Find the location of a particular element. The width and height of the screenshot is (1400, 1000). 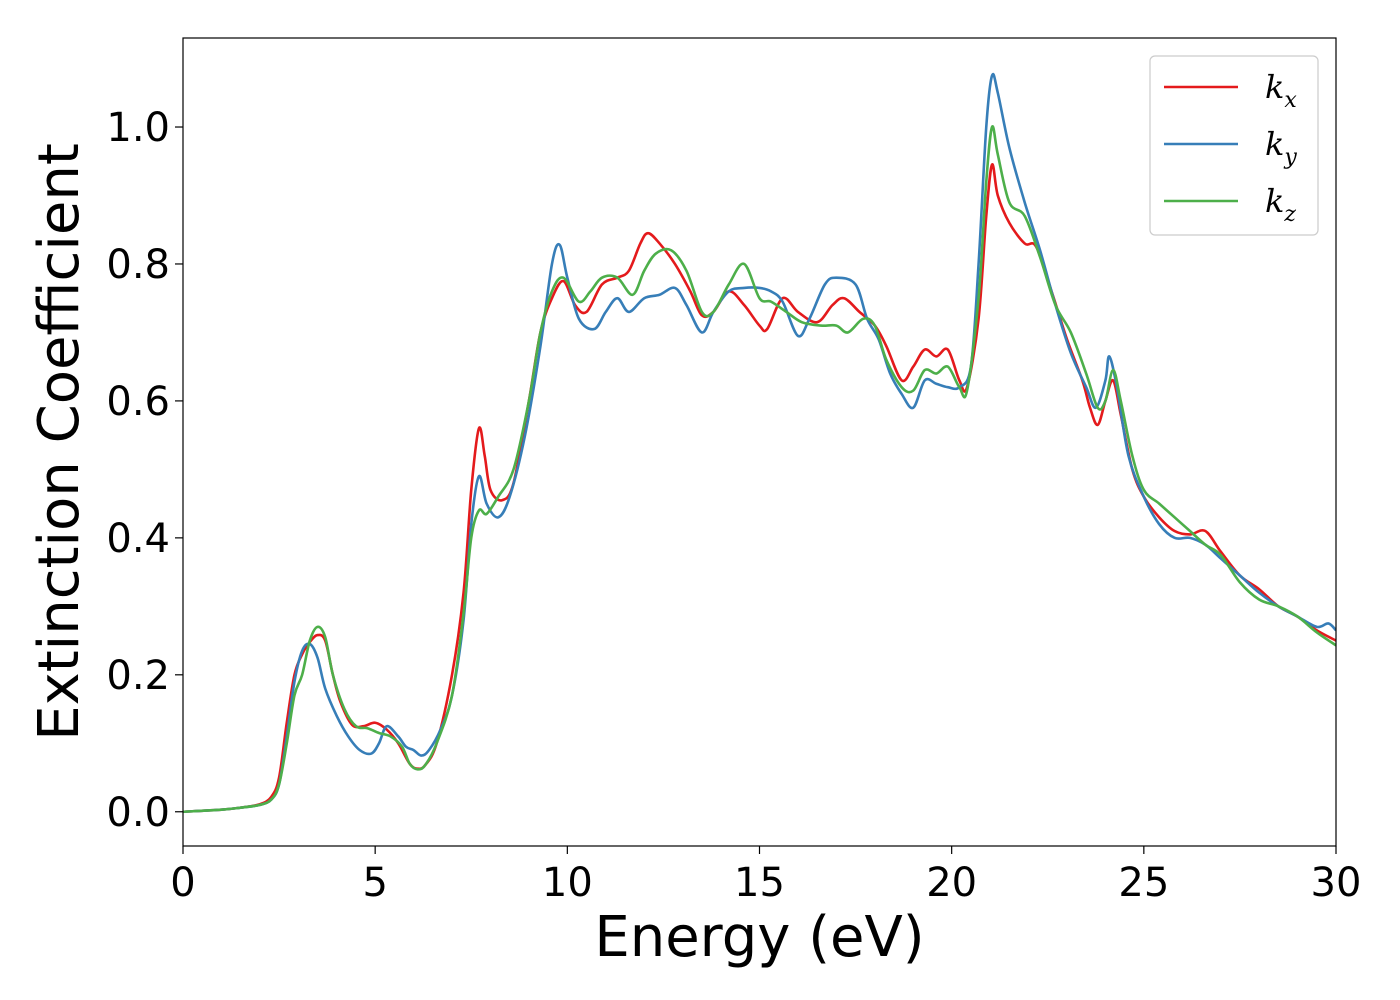

x-tick-label: 5 is located at coordinates (374, 883).